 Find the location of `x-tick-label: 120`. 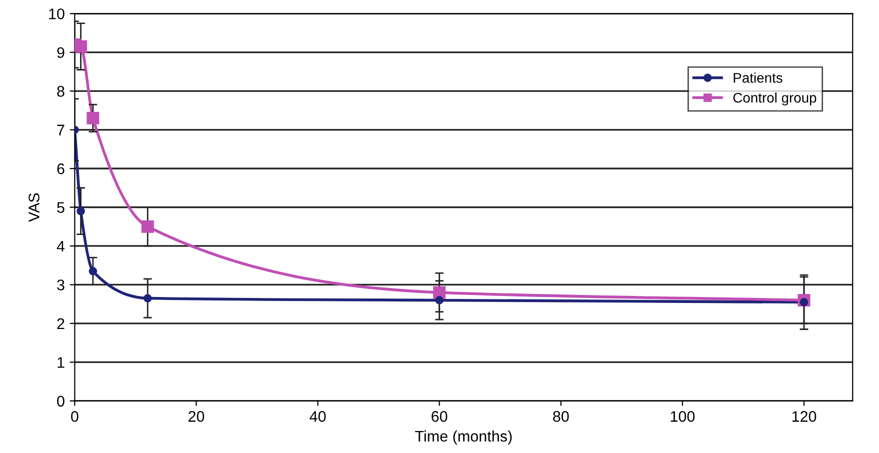

x-tick-label: 120 is located at coordinates (804, 416).